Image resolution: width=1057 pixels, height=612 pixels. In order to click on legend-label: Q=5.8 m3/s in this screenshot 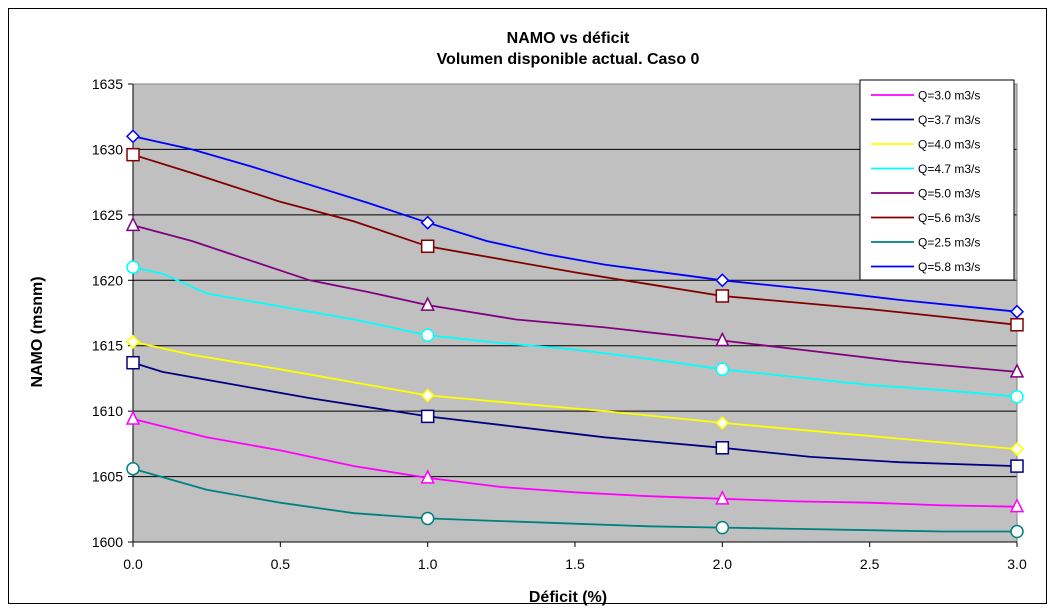, I will do `click(949, 267)`.